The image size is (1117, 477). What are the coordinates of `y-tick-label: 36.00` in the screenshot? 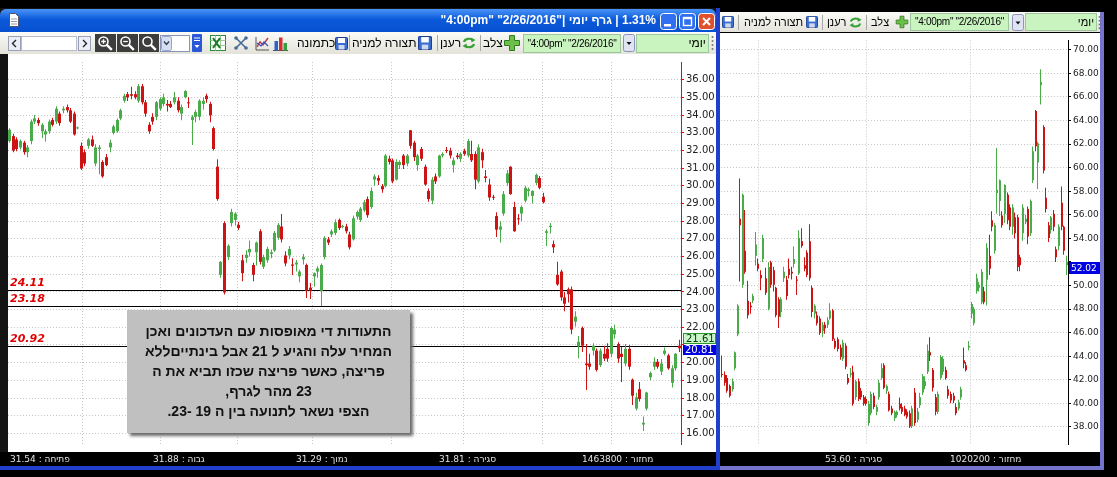 It's located at (700, 79).